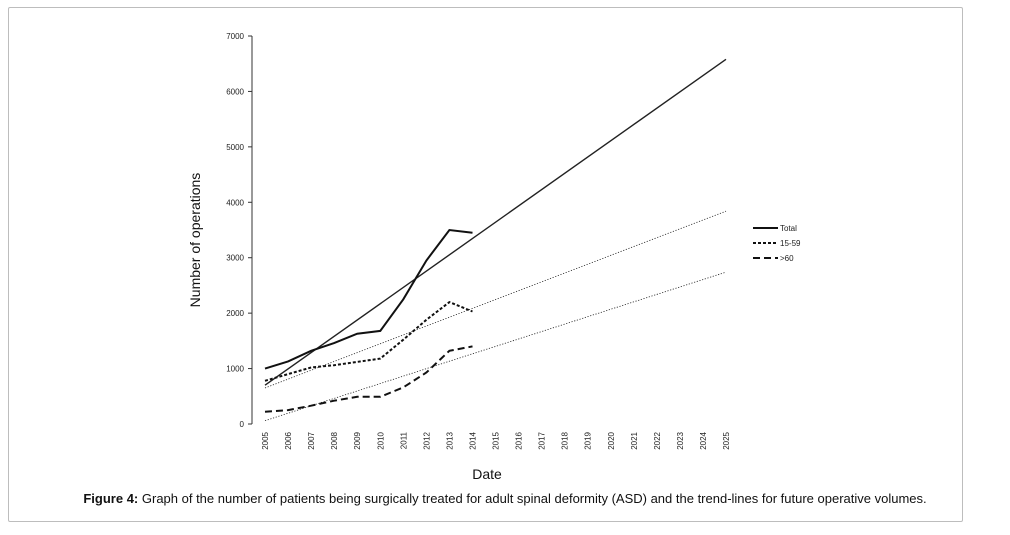 The width and height of the screenshot is (1010, 535). What do you see at coordinates (703, 440) in the screenshot?
I see `x-tick-label: 2024` at bounding box center [703, 440].